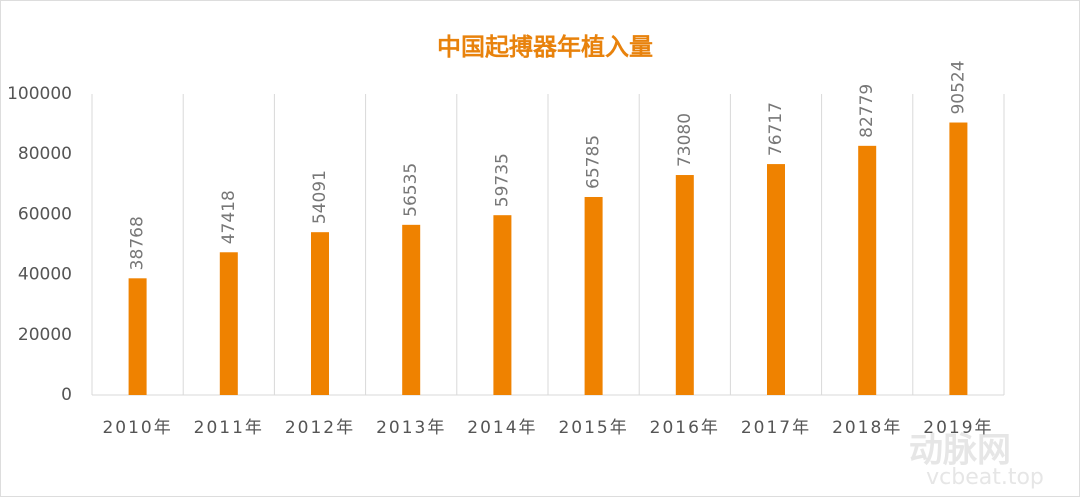 The width and height of the screenshot is (1080, 497). Describe the element at coordinates (685, 140) in the screenshot. I see `value-label: 73080` at that location.